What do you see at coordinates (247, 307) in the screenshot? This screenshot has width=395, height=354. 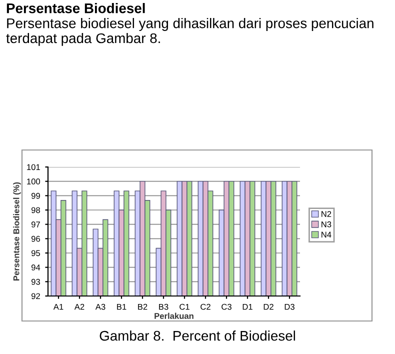 I see `x-tick-label: D1` at bounding box center [247, 307].